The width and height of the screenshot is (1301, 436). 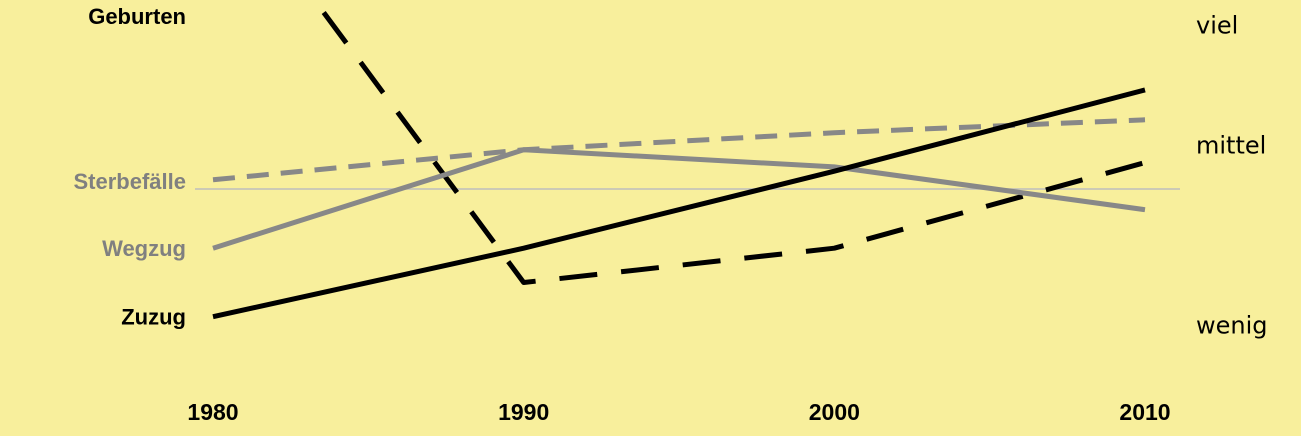 I want to click on series-label-geburten: Geburten, so click(x=137, y=16).